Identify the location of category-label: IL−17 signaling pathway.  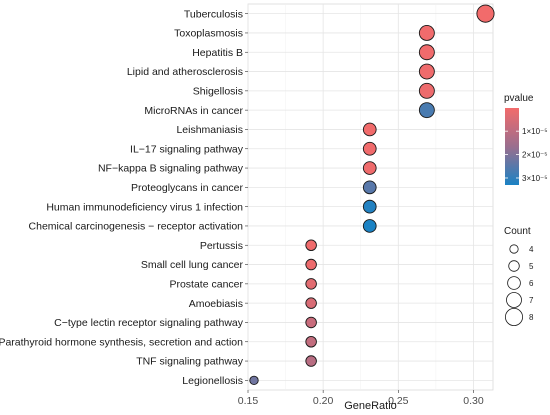
(187, 149).